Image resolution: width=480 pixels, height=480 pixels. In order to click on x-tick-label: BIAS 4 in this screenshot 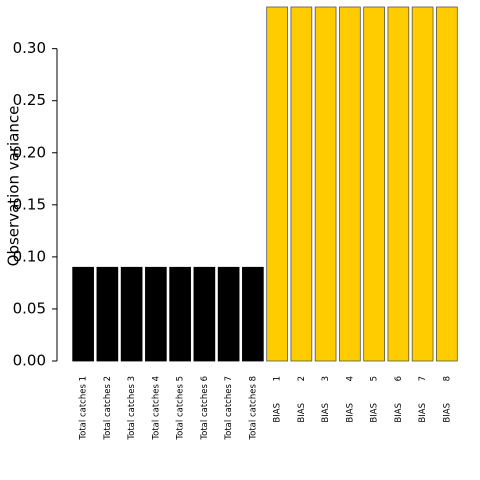, I will do `click(350, 399)`.